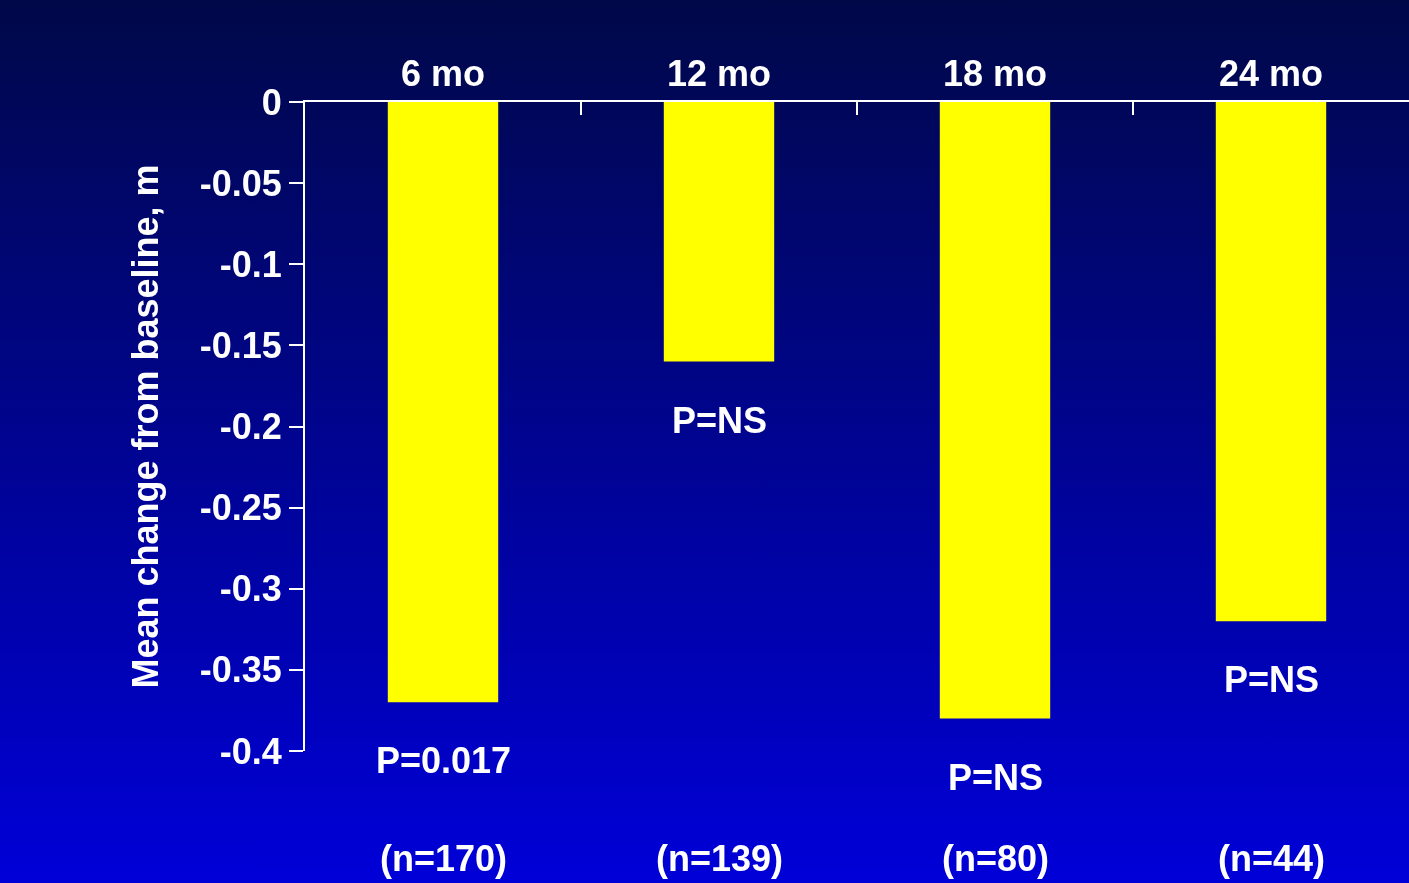 The width and height of the screenshot is (1409, 883). What do you see at coordinates (240, 670) in the screenshot?
I see `y-tick-label: -0.35` at bounding box center [240, 670].